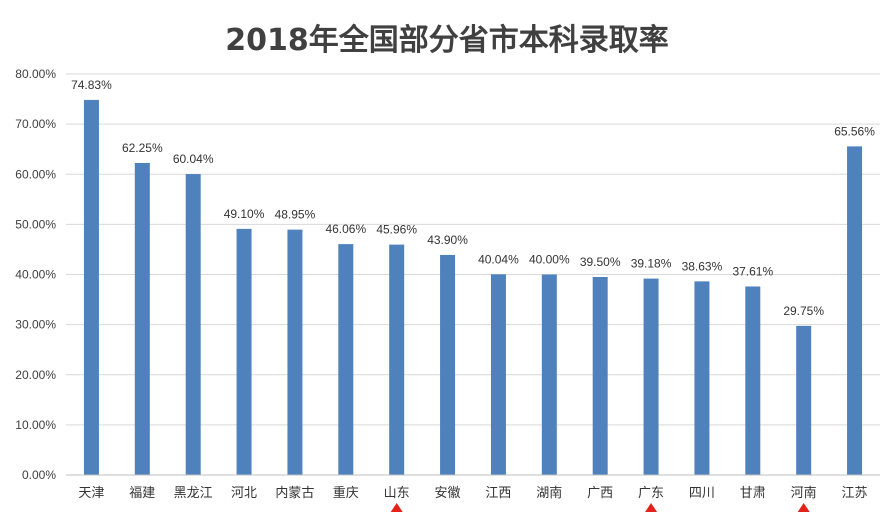  I want to click on data-label: 38.63%, so click(702, 266).